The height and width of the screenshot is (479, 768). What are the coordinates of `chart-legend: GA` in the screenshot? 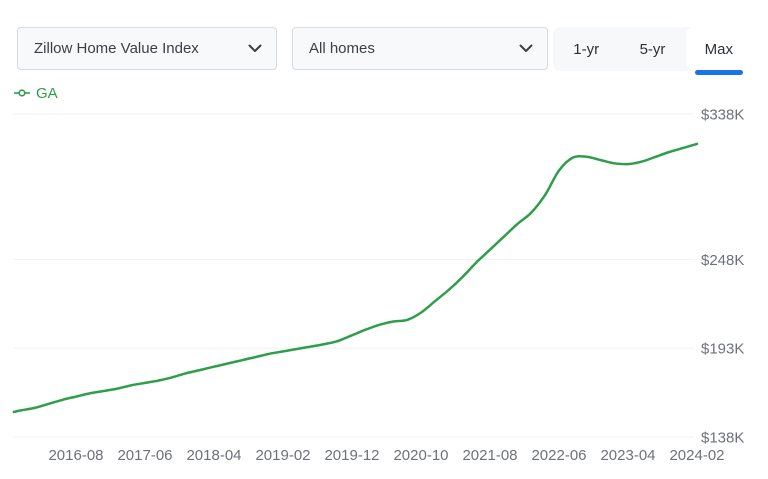 It's located at (36, 93).